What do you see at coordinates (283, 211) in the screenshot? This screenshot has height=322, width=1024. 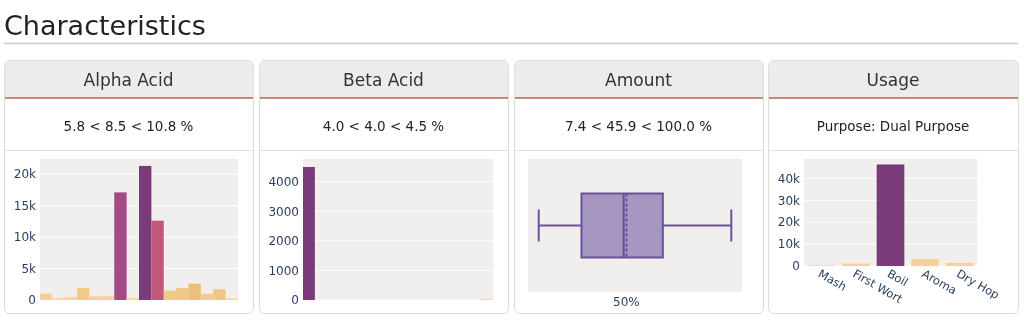 I see `y-tick-label: 3000` at bounding box center [283, 211].